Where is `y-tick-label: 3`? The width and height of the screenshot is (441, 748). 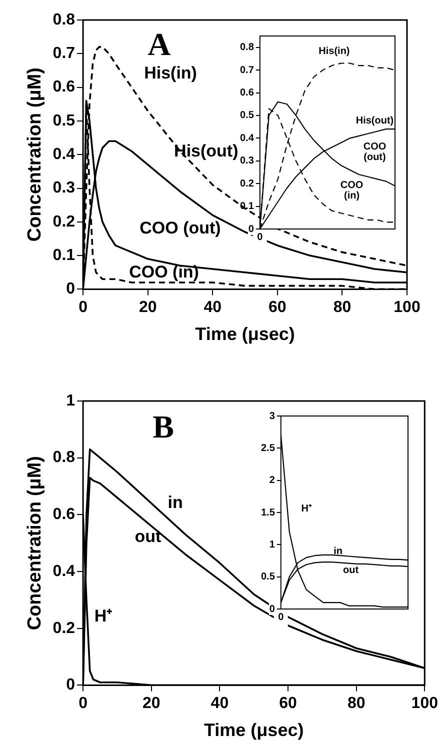 y-tick-label: 3 is located at coordinates (272, 416).